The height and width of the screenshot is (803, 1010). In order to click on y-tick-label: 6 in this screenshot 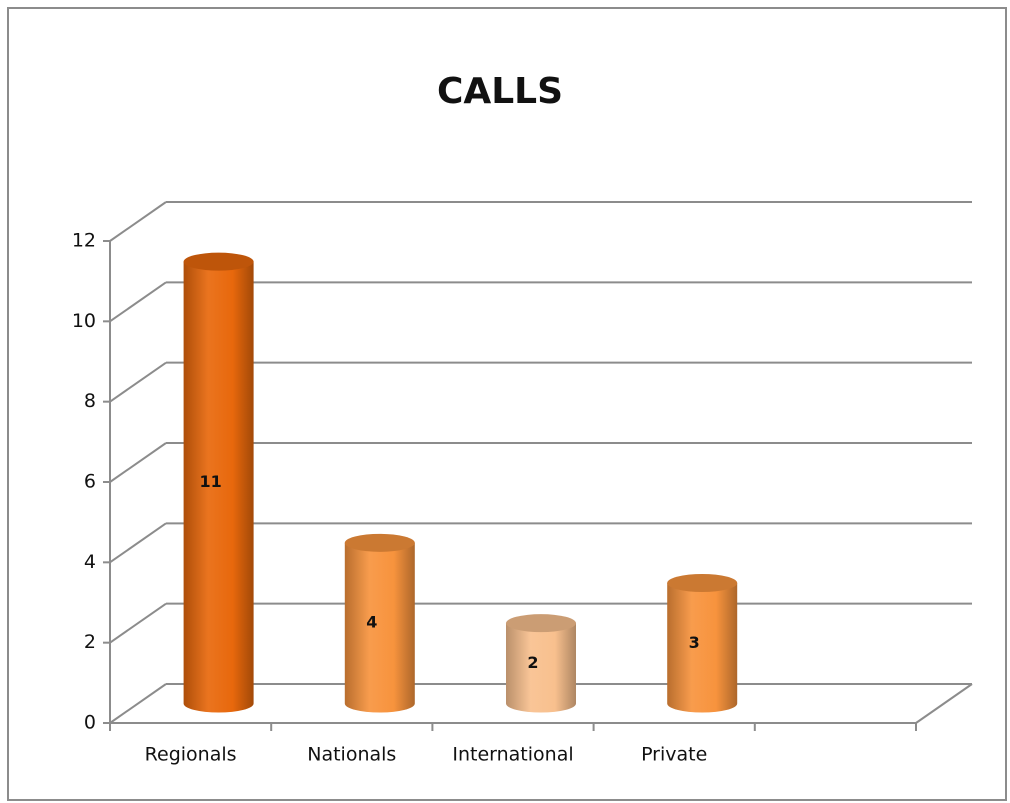, I will do `click(90, 482)`.